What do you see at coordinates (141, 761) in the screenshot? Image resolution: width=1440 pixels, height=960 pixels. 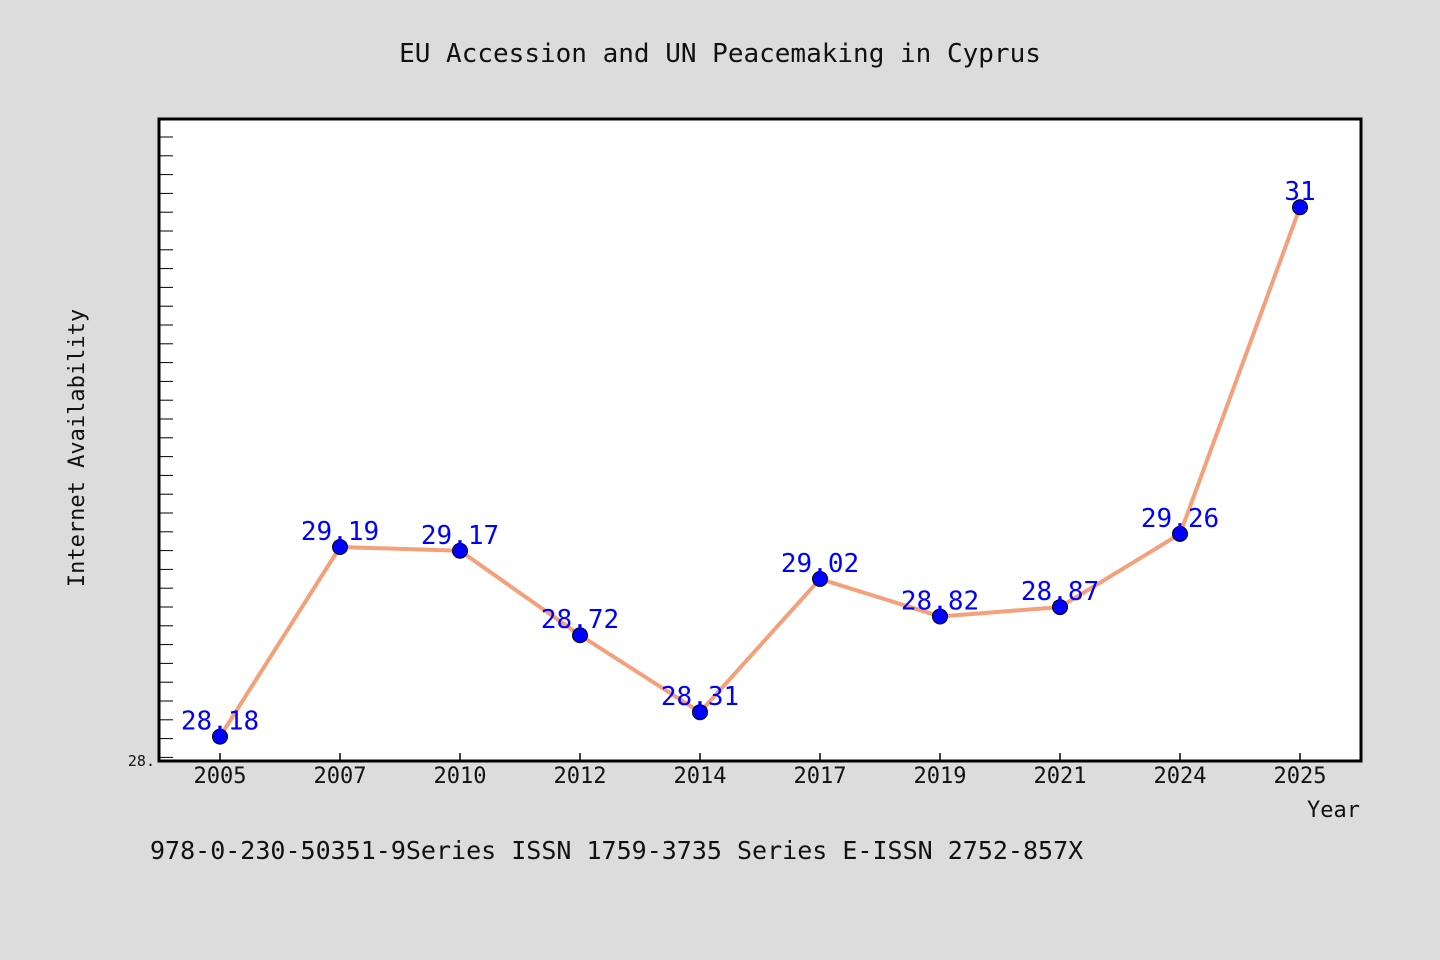 I see `y-tick-label: 28.` at bounding box center [141, 761].